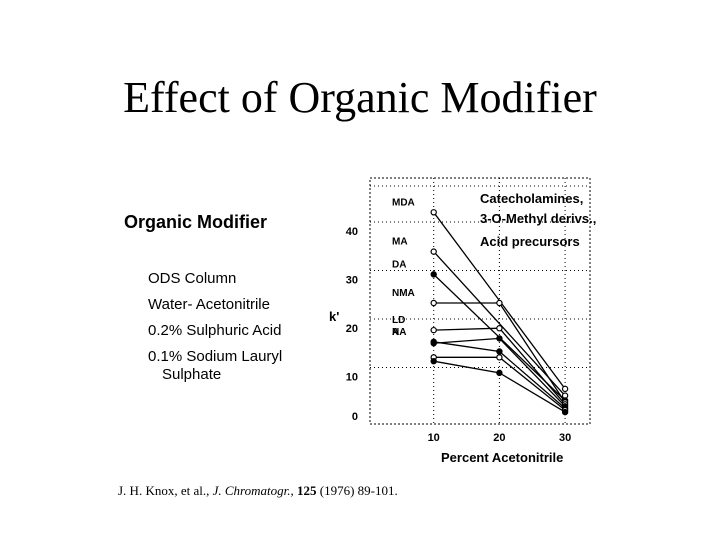 This screenshot has width=720, height=540. Describe the element at coordinates (360, 97) in the screenshot. I see `slide-title: Effect of Organic Modifier` at that location.